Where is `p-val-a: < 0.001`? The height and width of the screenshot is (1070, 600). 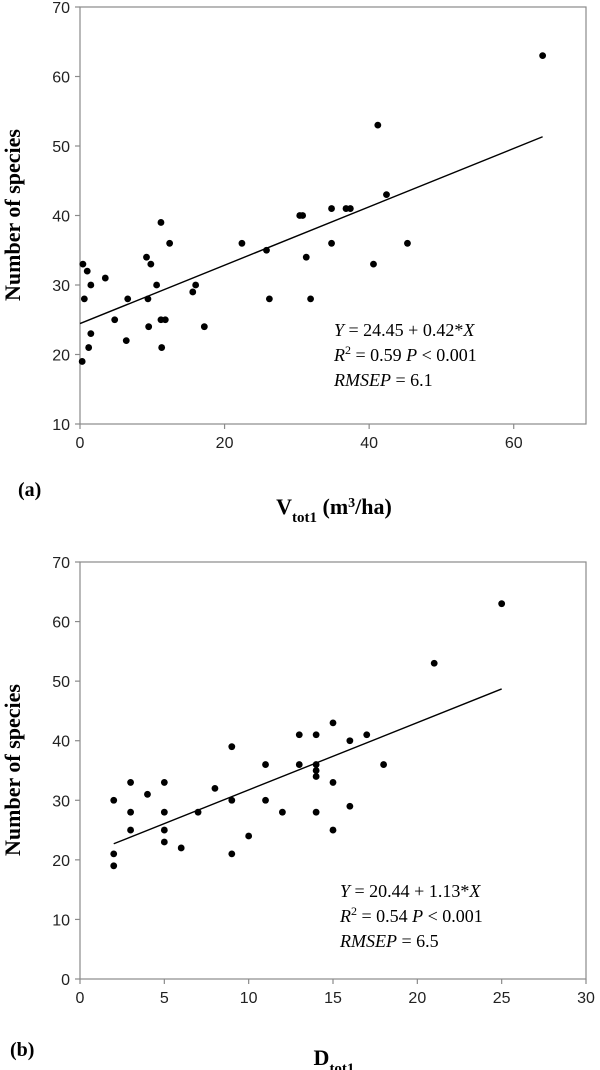
p-val-a: < 0.001 is located at coordinates (447, 355).